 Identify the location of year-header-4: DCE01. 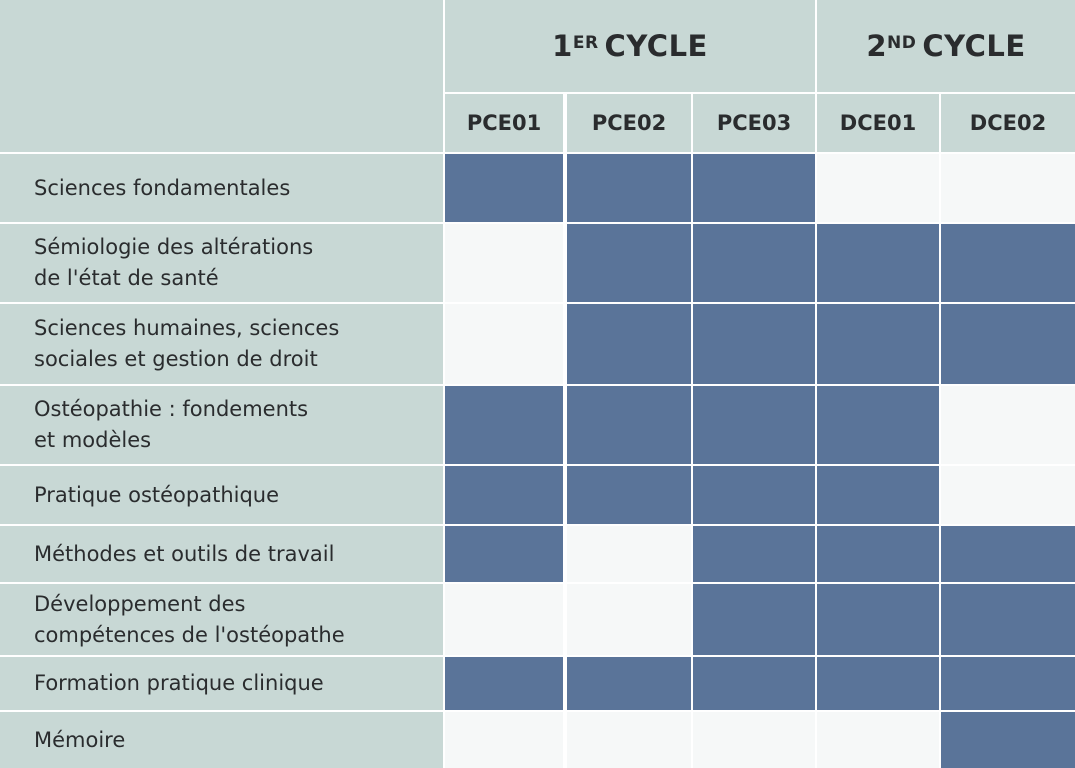
(878, 123).